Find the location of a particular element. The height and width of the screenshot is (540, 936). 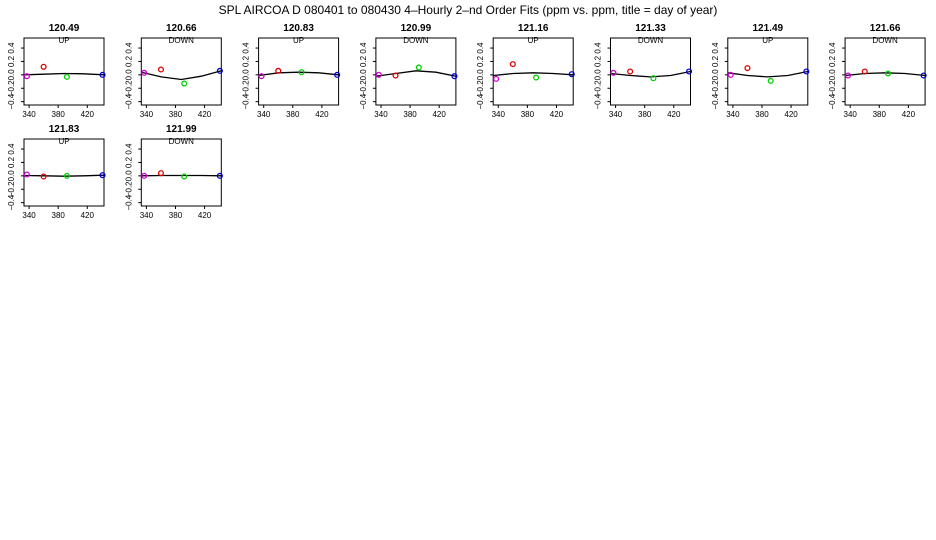

panel-title: 121.49 is located at coordinates (768, 28).